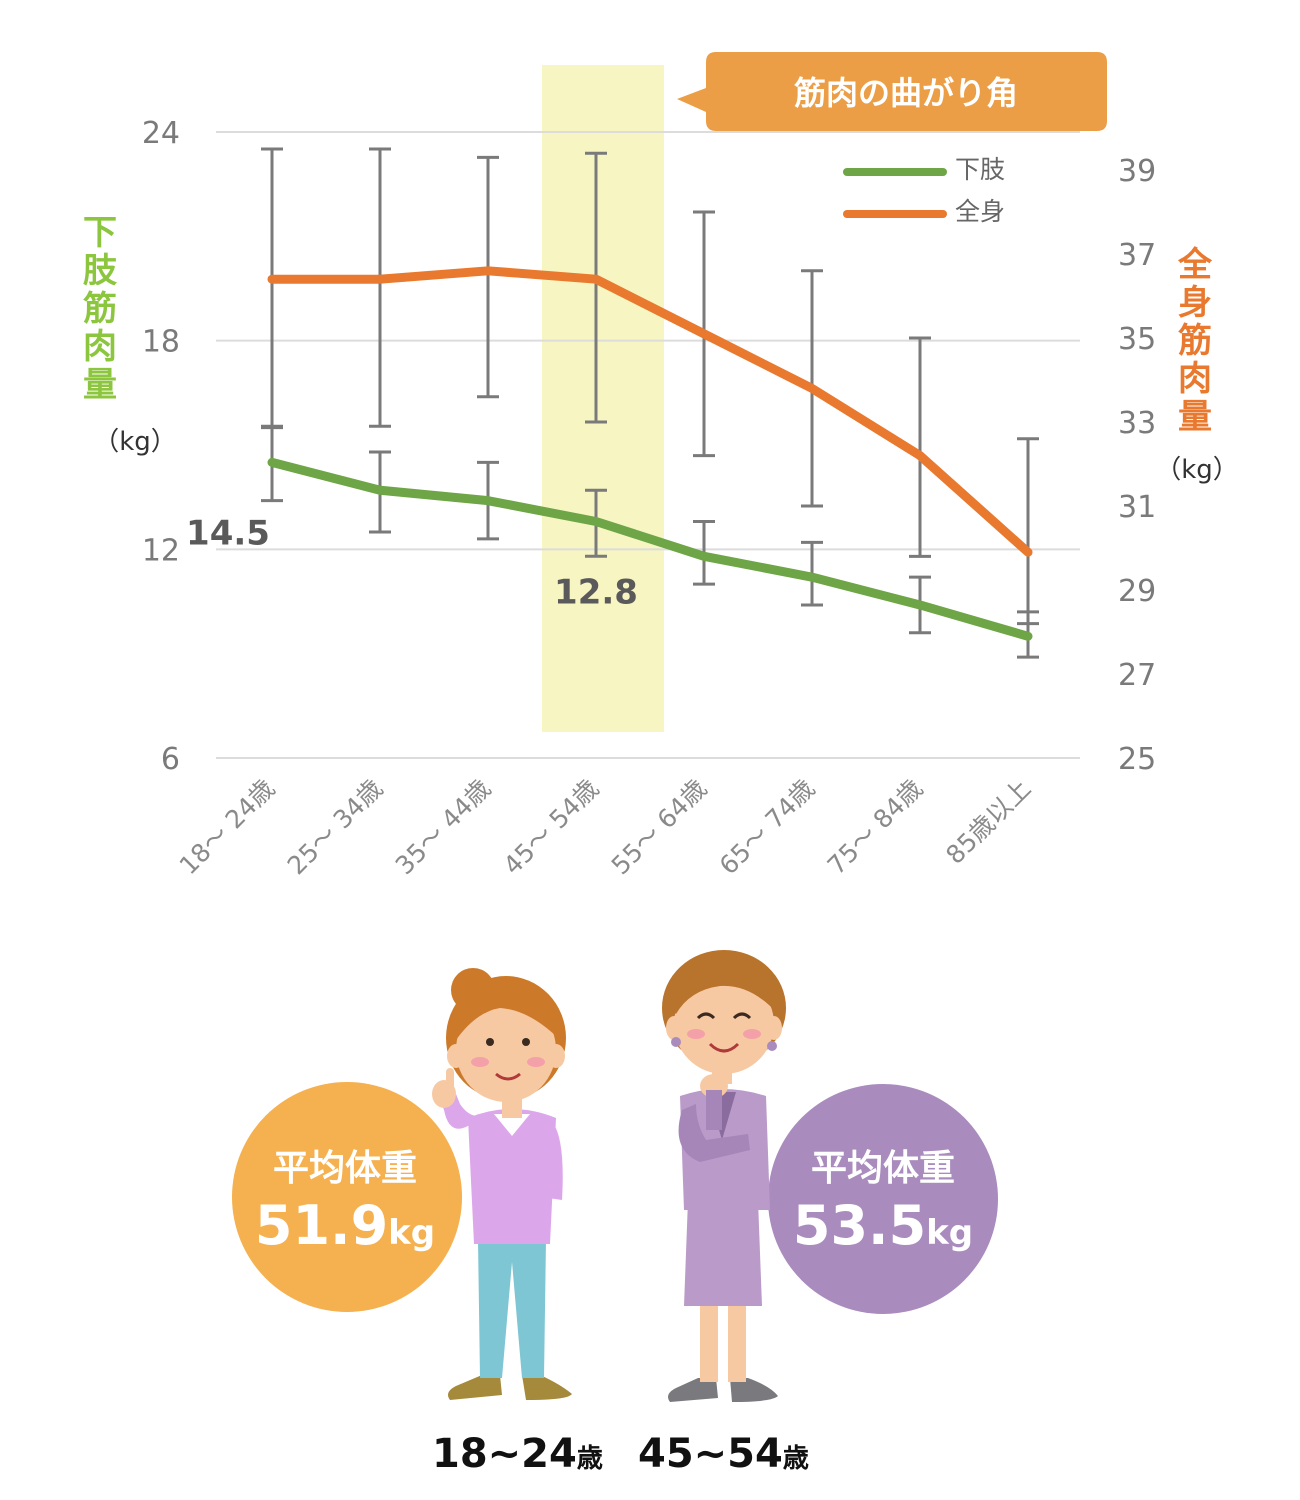  Describe the element at coordinates (924, 190) in the screenshot. I see `legend: 下肢 全身` at that location.